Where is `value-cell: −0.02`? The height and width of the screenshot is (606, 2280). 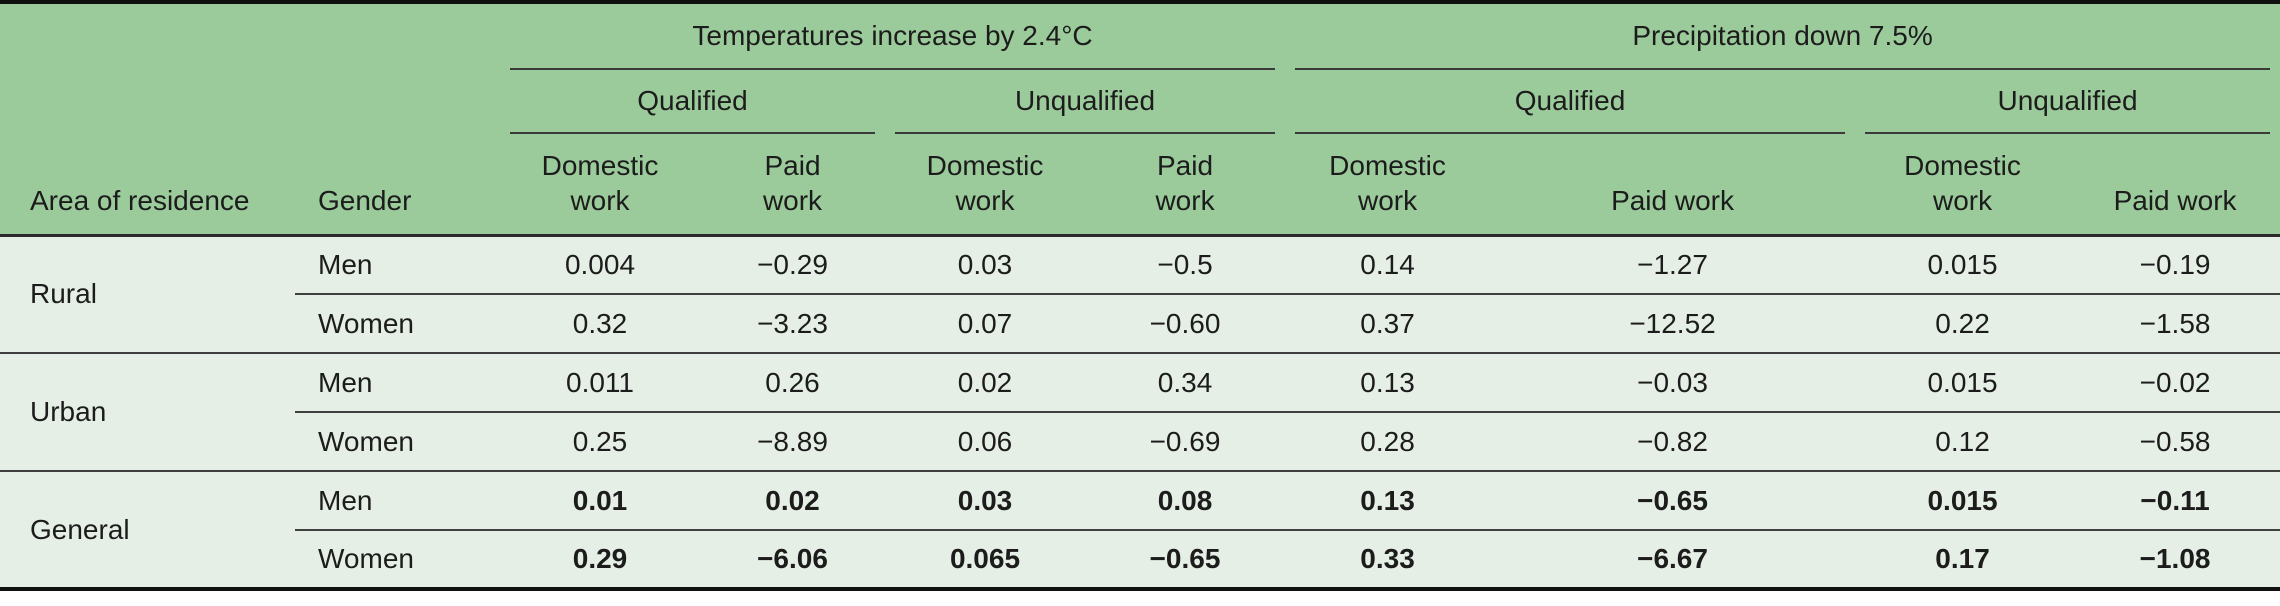
value-cell: −0.02 is located at coordinates (2175, 382).